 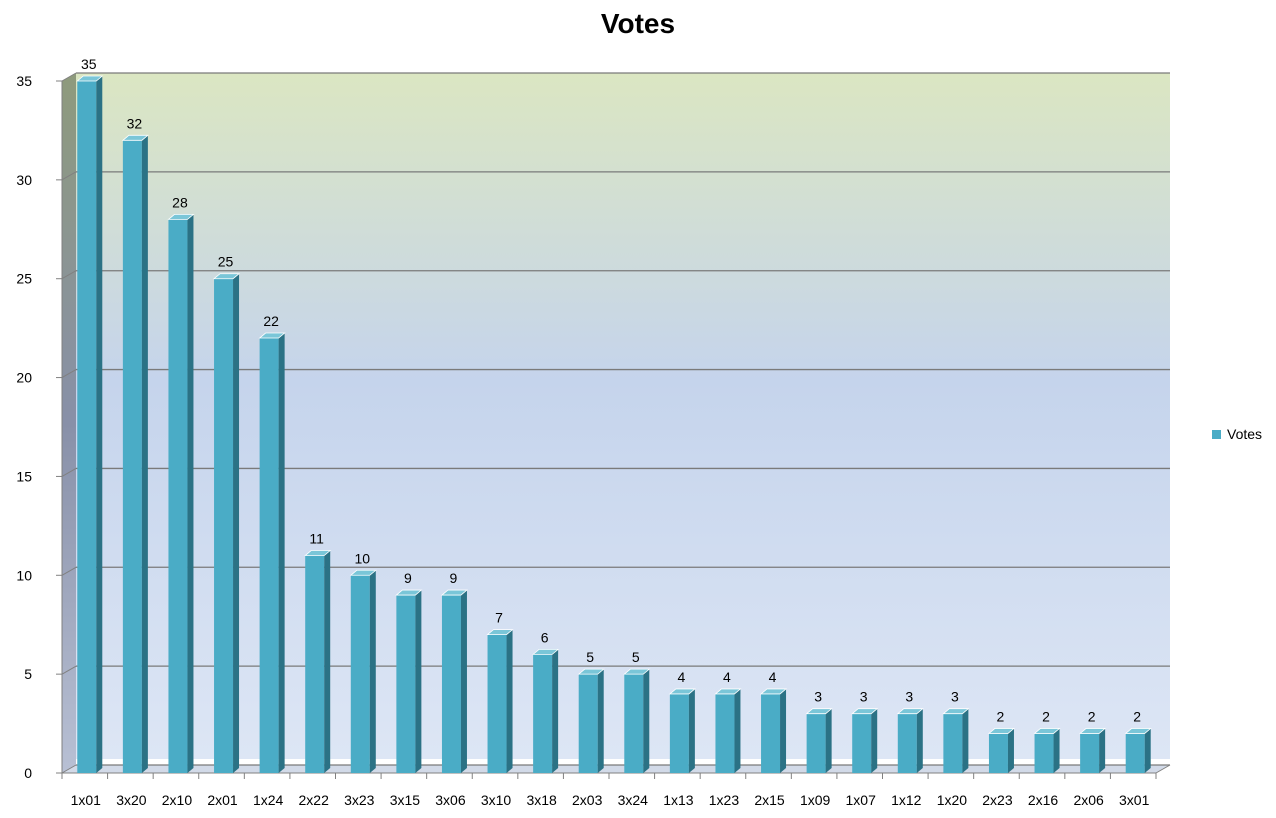 I want to click on floor, so click(x=616, y=769).